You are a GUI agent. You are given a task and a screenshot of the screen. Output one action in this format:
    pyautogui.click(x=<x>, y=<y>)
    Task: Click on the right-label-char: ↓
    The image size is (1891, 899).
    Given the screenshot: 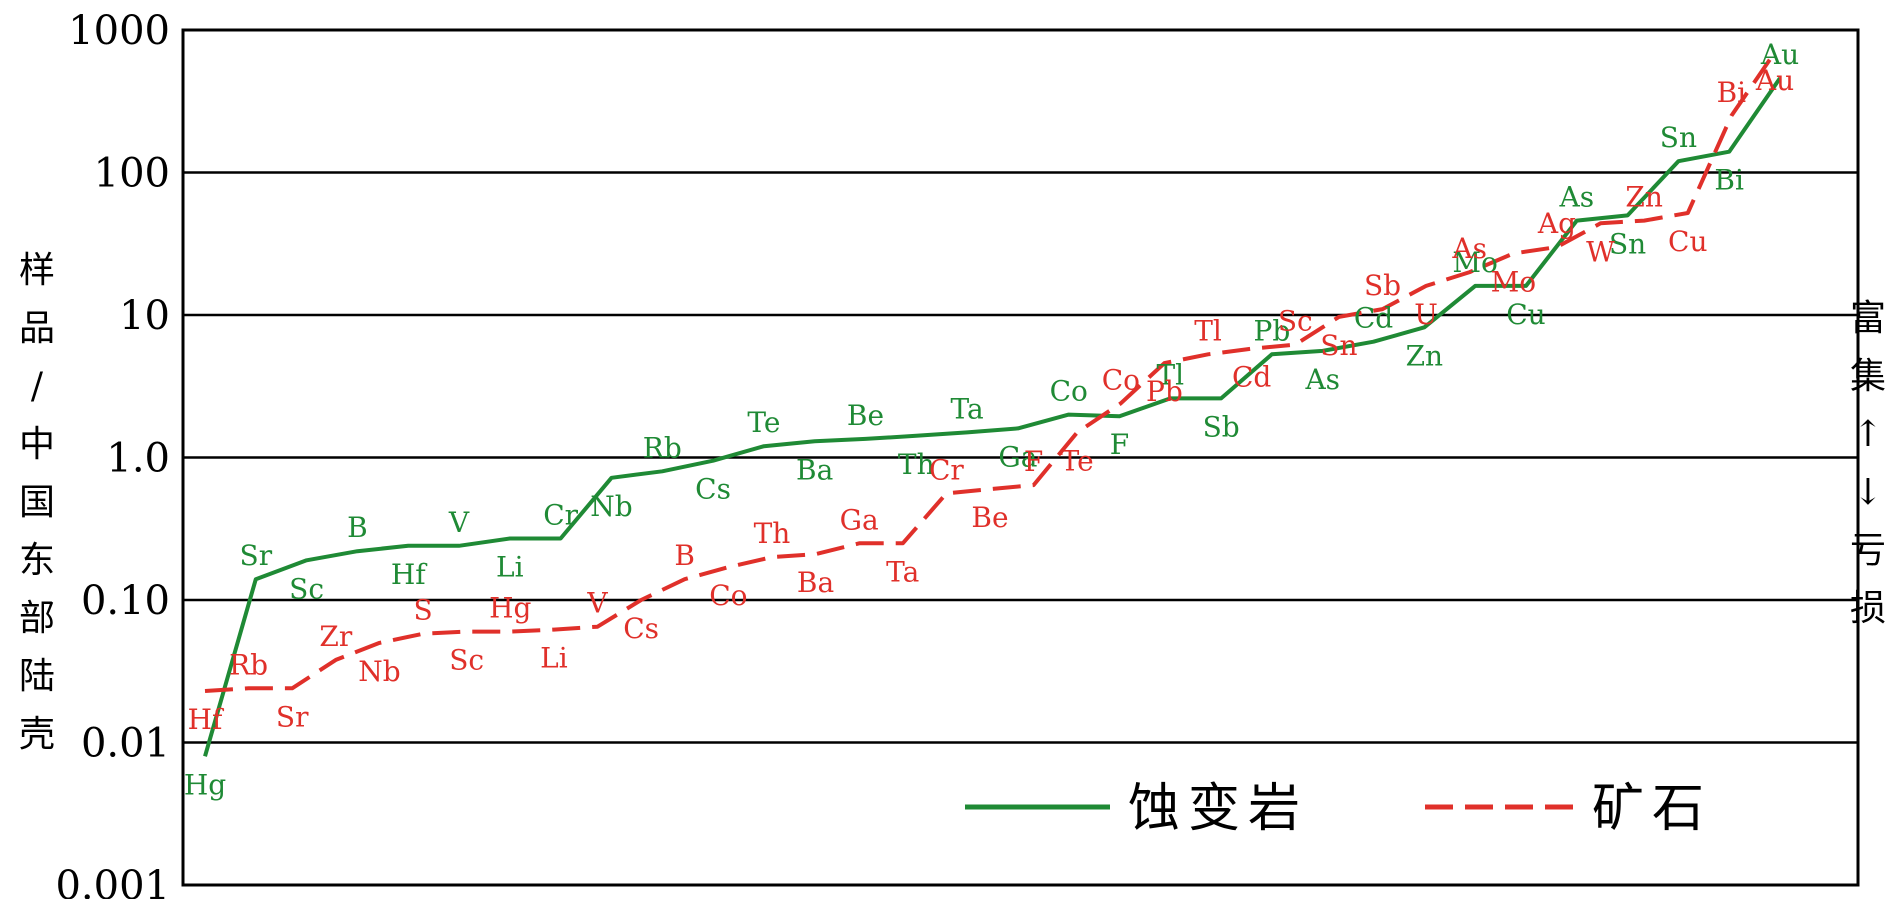 What is the action you would take?
    pyautogui.click(x=1868, y=492)
    